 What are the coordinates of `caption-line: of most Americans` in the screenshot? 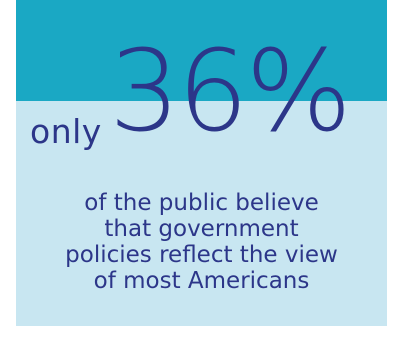 It's located at (201, 281).